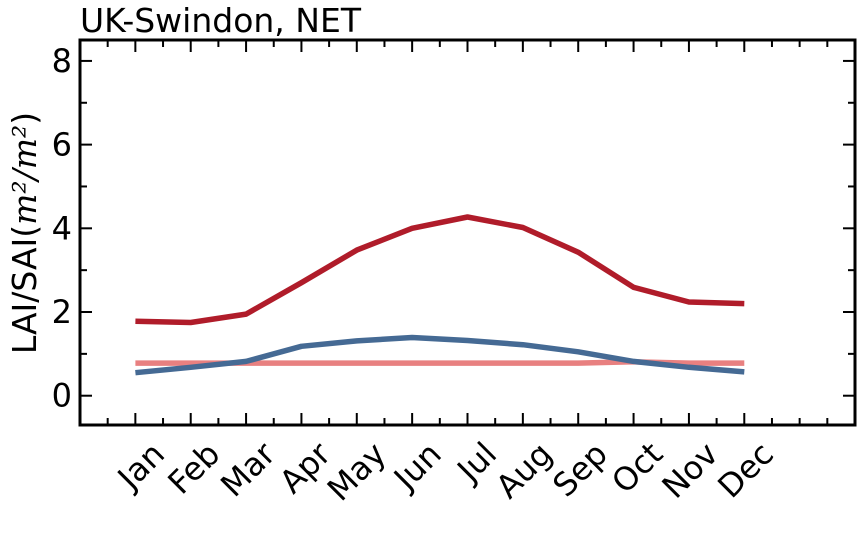 This screenshot has width=860, height=549. I want to click on x-tick-label: May, so click(357, 472).